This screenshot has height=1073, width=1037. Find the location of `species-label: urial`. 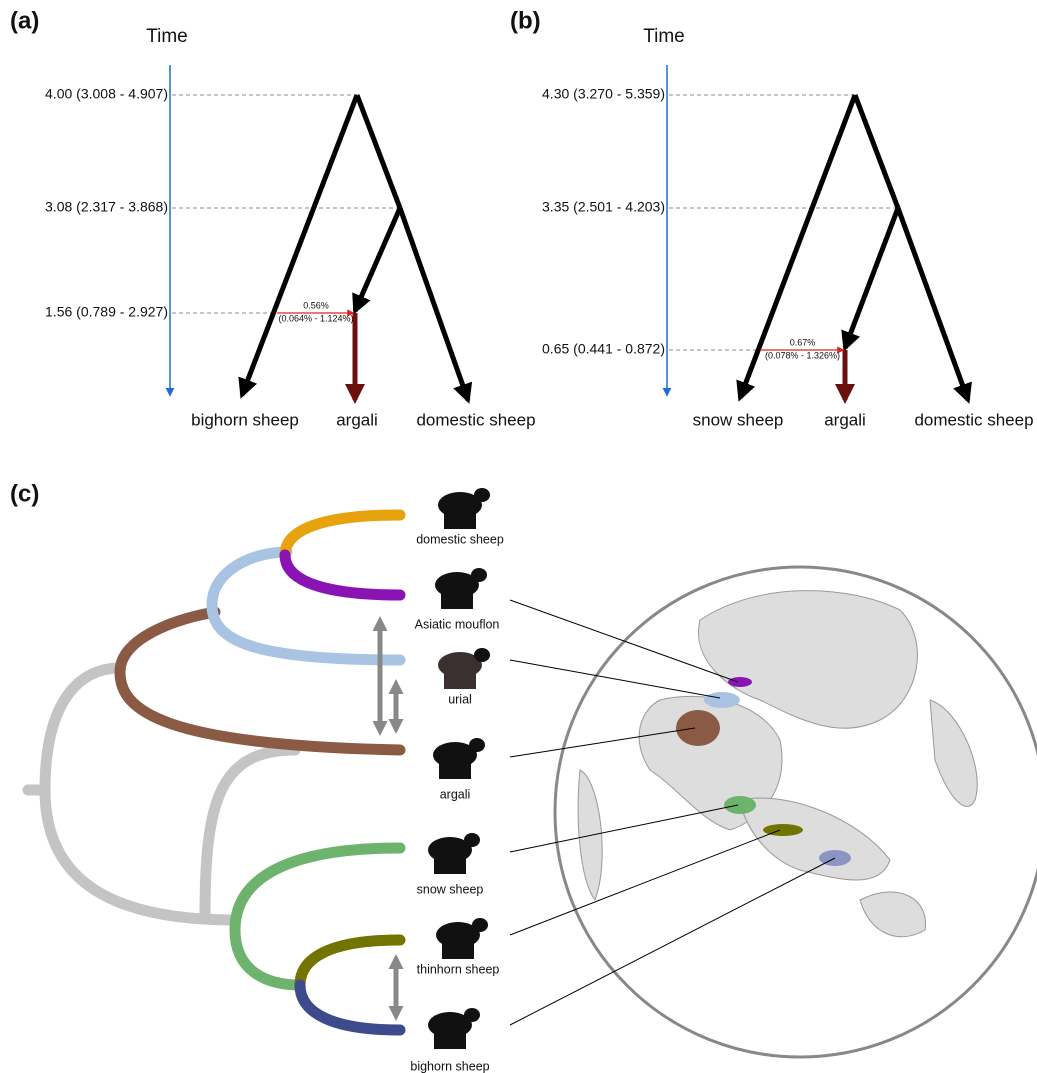

species-label: urial is located at coordinates (460, 699).